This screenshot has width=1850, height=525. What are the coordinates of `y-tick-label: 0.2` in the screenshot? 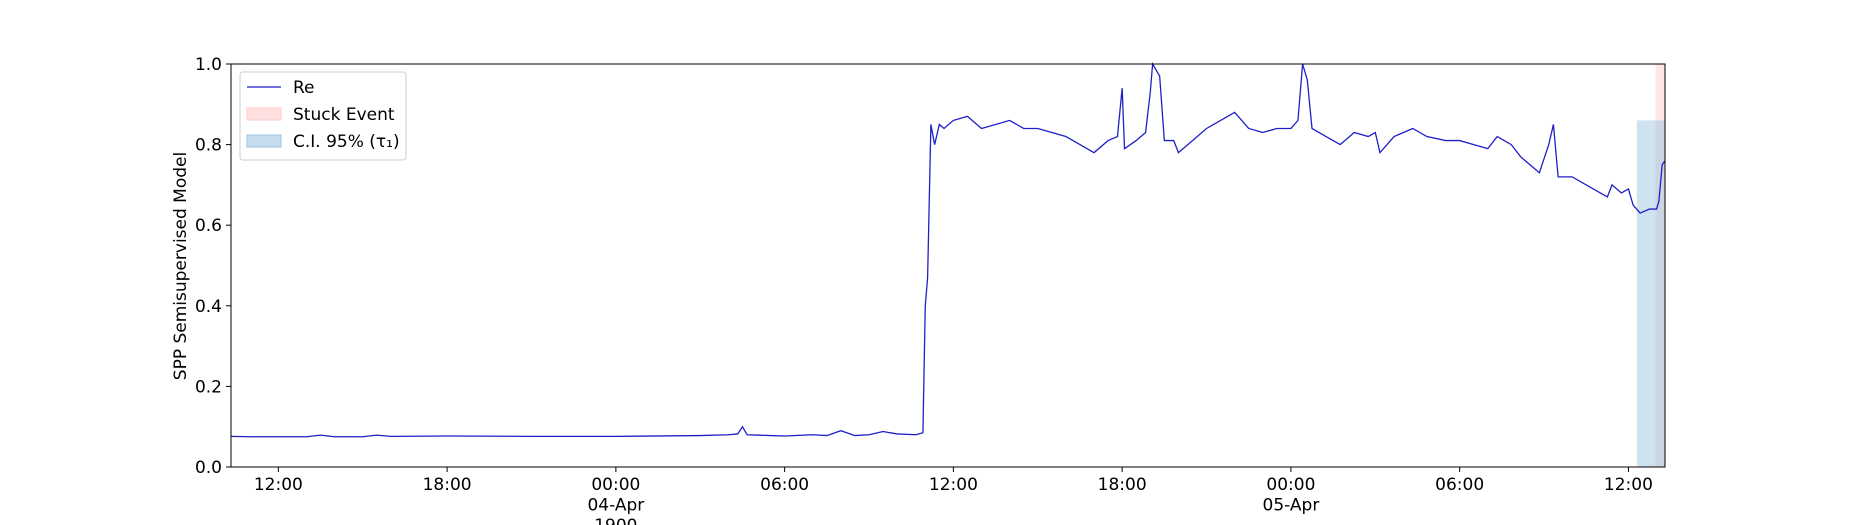 It's located at (208, 387).